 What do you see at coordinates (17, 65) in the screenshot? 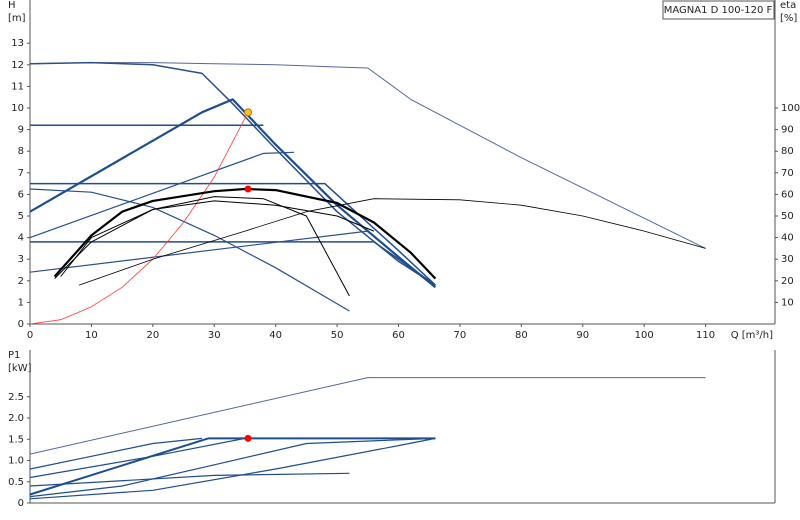
I see `y-tick-label: 12` at bounding box center [17, 65].